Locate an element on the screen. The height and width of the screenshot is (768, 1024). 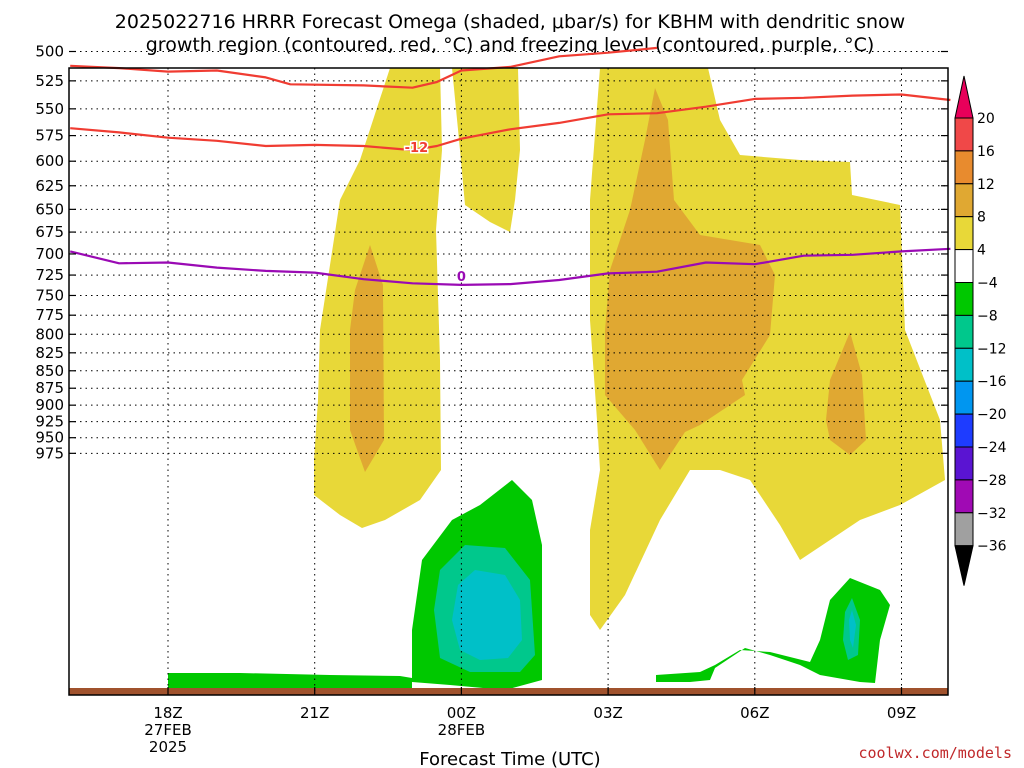
ground-strip is located at coordinates (508, 691).